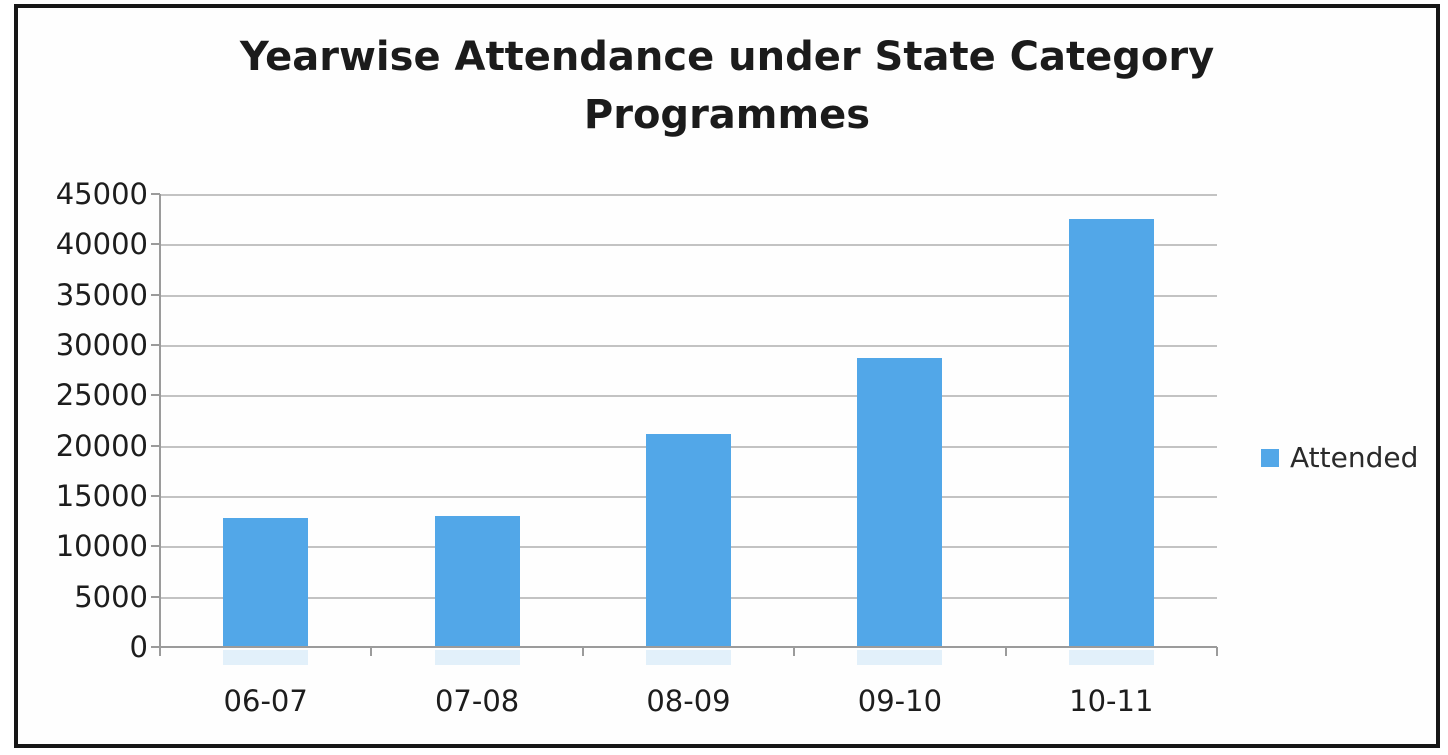  Describe the element at coordinates (1270, 457) in the screenshot. I see `legend-swatch-attended-icon` at that location.